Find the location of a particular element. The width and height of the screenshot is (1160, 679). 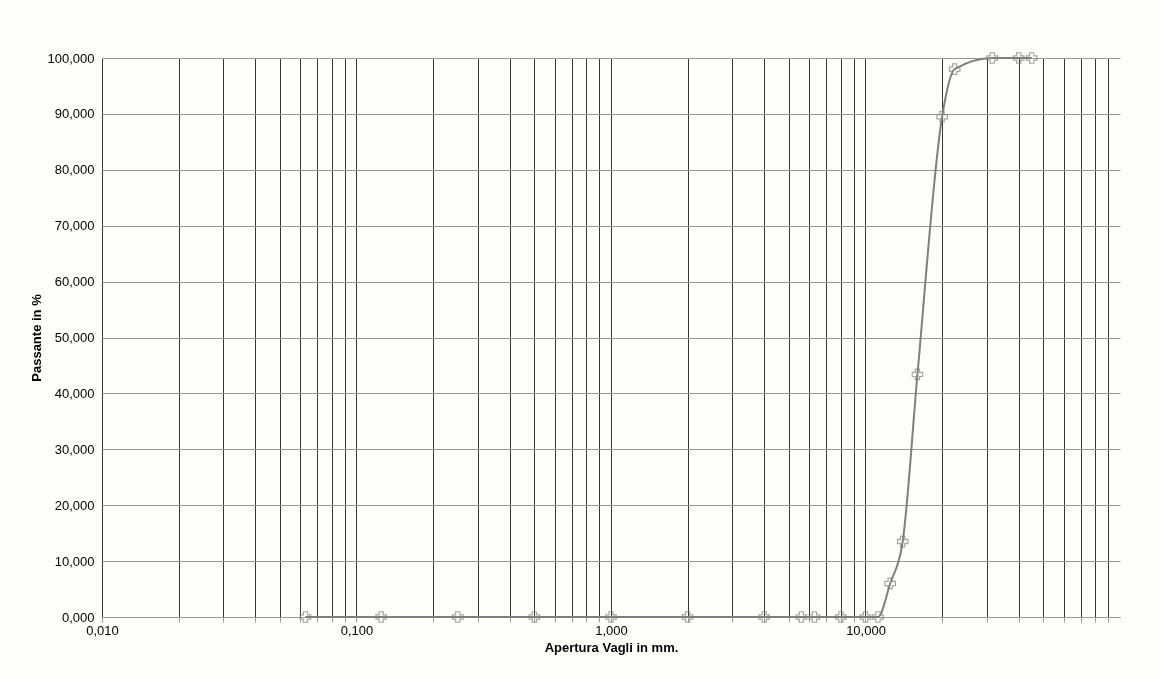

y-axis-title: Passante in % is located at coordinates (36, 337).